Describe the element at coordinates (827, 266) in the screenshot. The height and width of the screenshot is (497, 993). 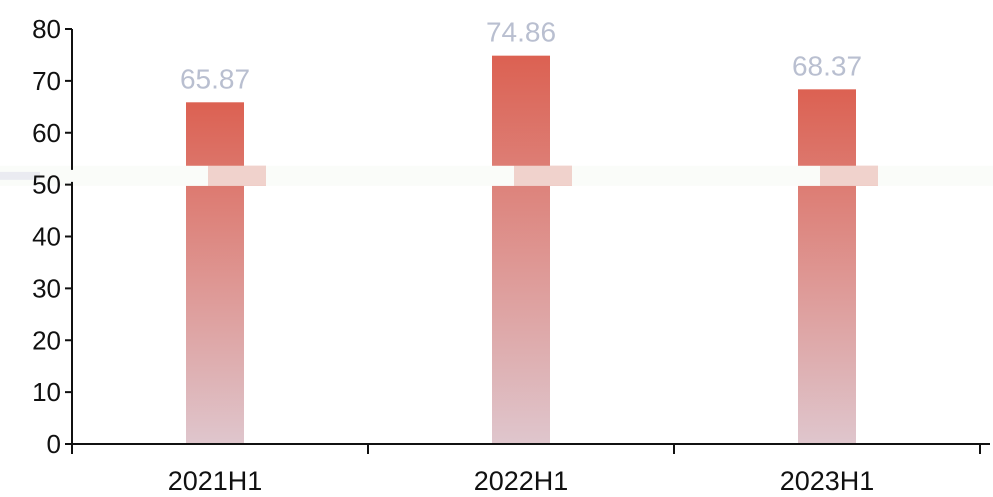
I see `bar-2023H1` at that location.